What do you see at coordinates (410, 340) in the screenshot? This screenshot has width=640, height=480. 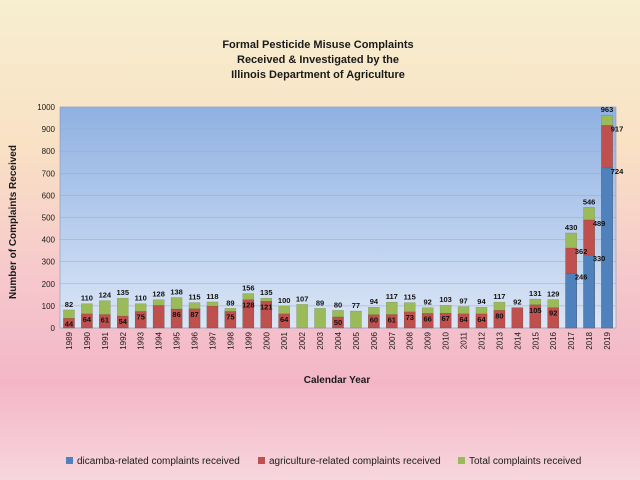 I see `x-tick-label: 2008` at bounding box center [410, 340].